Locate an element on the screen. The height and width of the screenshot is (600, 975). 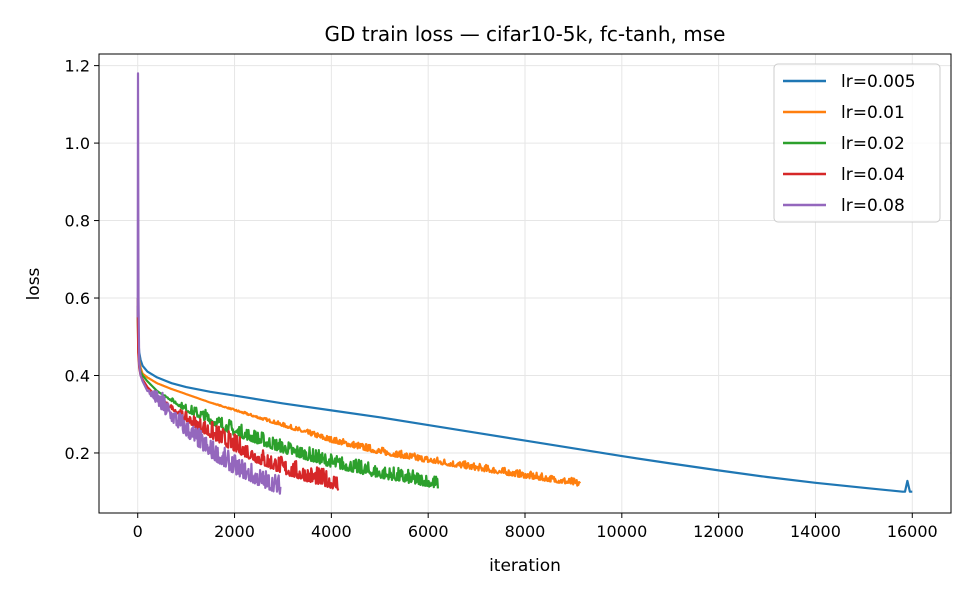
y-tick-label: 0.8 is located at coordinates (77, 221).